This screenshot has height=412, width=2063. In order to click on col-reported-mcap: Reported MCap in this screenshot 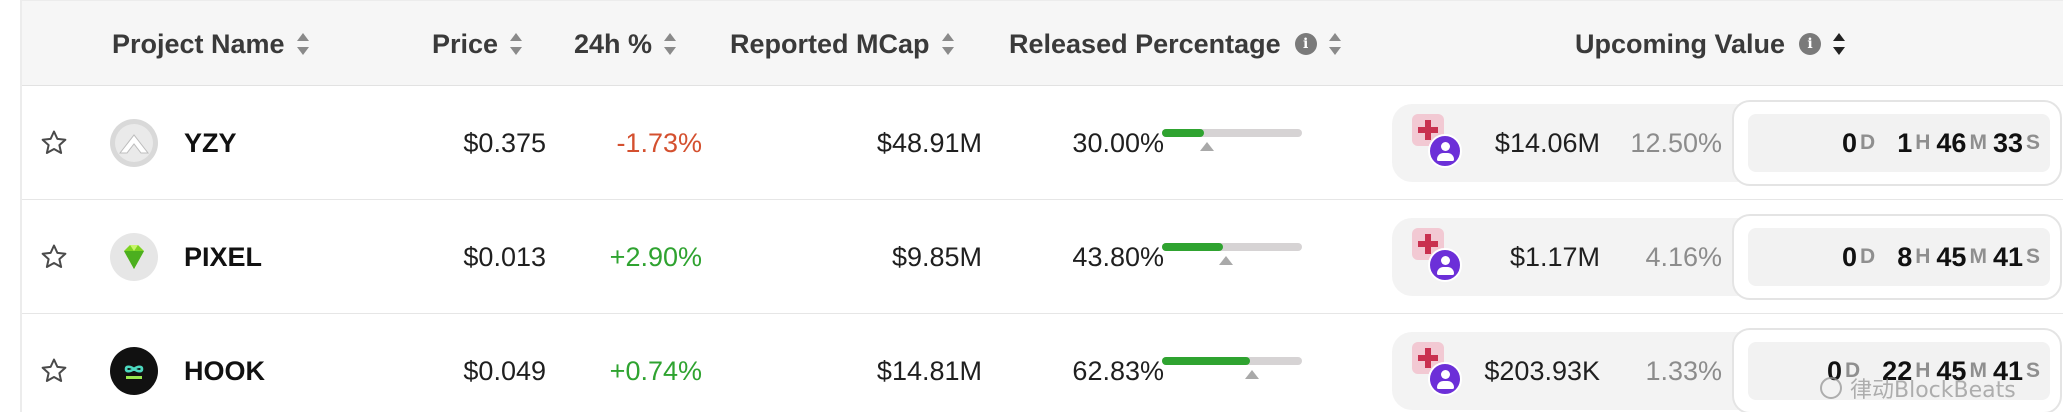, I will do `click(842, 44)`.